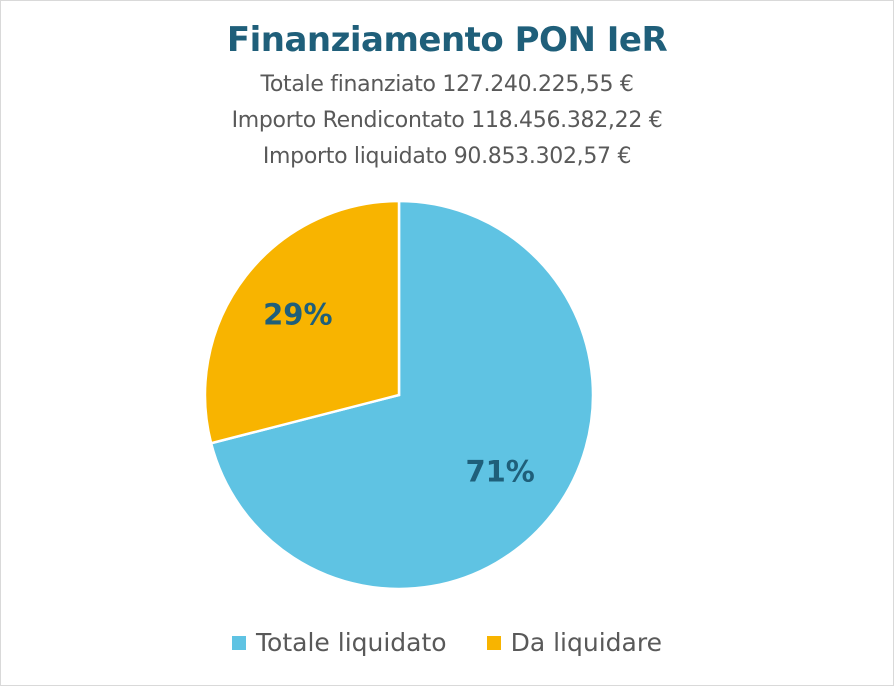 The height and width of the screenshot is (686, 894). Describe the element at coordinates (447, 84) in the screenshot. I see `subtitle-totale-finanziato: Totale finanziato 127.240.225,55 €` at that location.